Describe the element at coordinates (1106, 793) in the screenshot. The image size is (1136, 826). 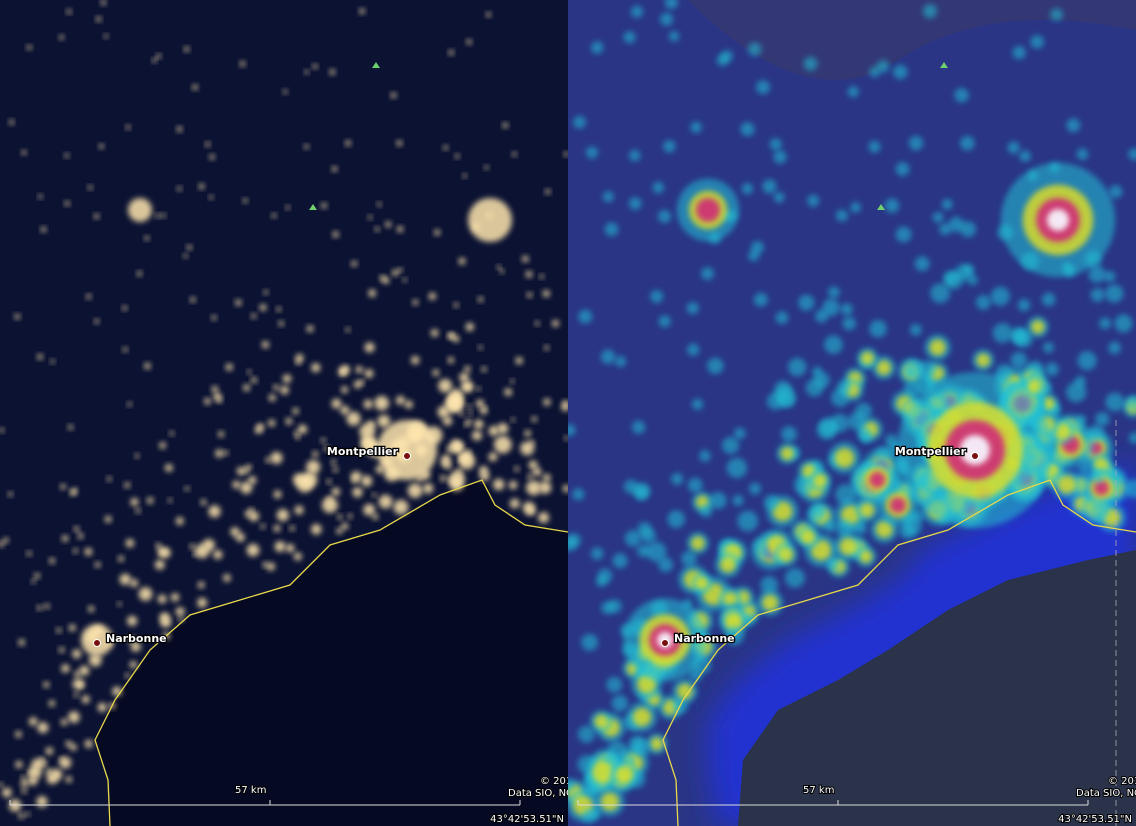
I see `attribution: Data SIO, NOA` at that location.